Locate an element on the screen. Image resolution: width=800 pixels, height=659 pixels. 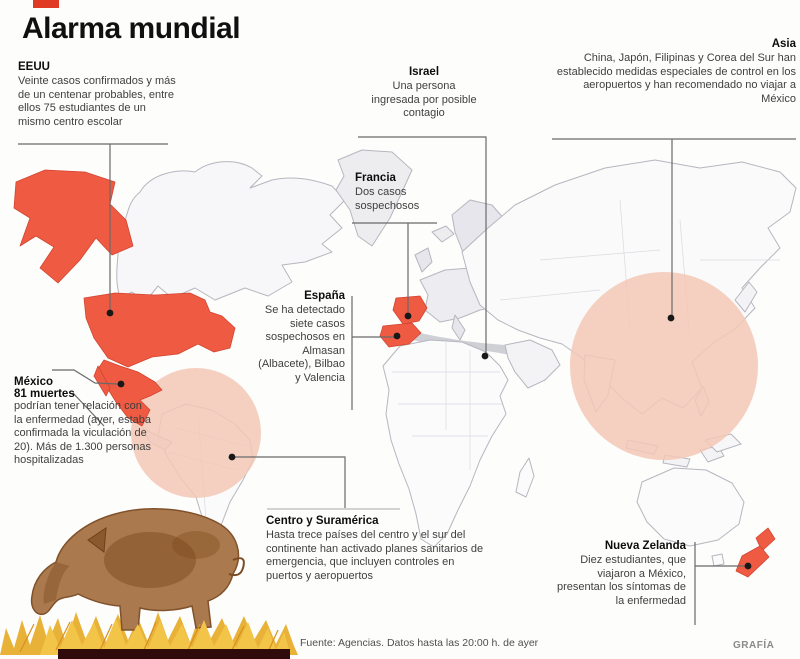
straw-strands is located at coordinates (149, 637).